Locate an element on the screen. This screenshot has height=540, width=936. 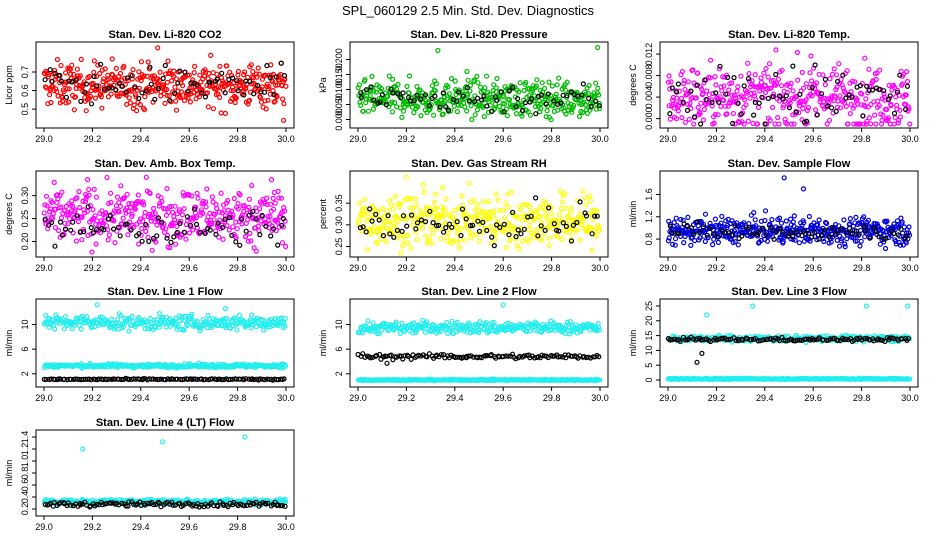
y-tick-label: 20 is located at coordinates (649, 321).